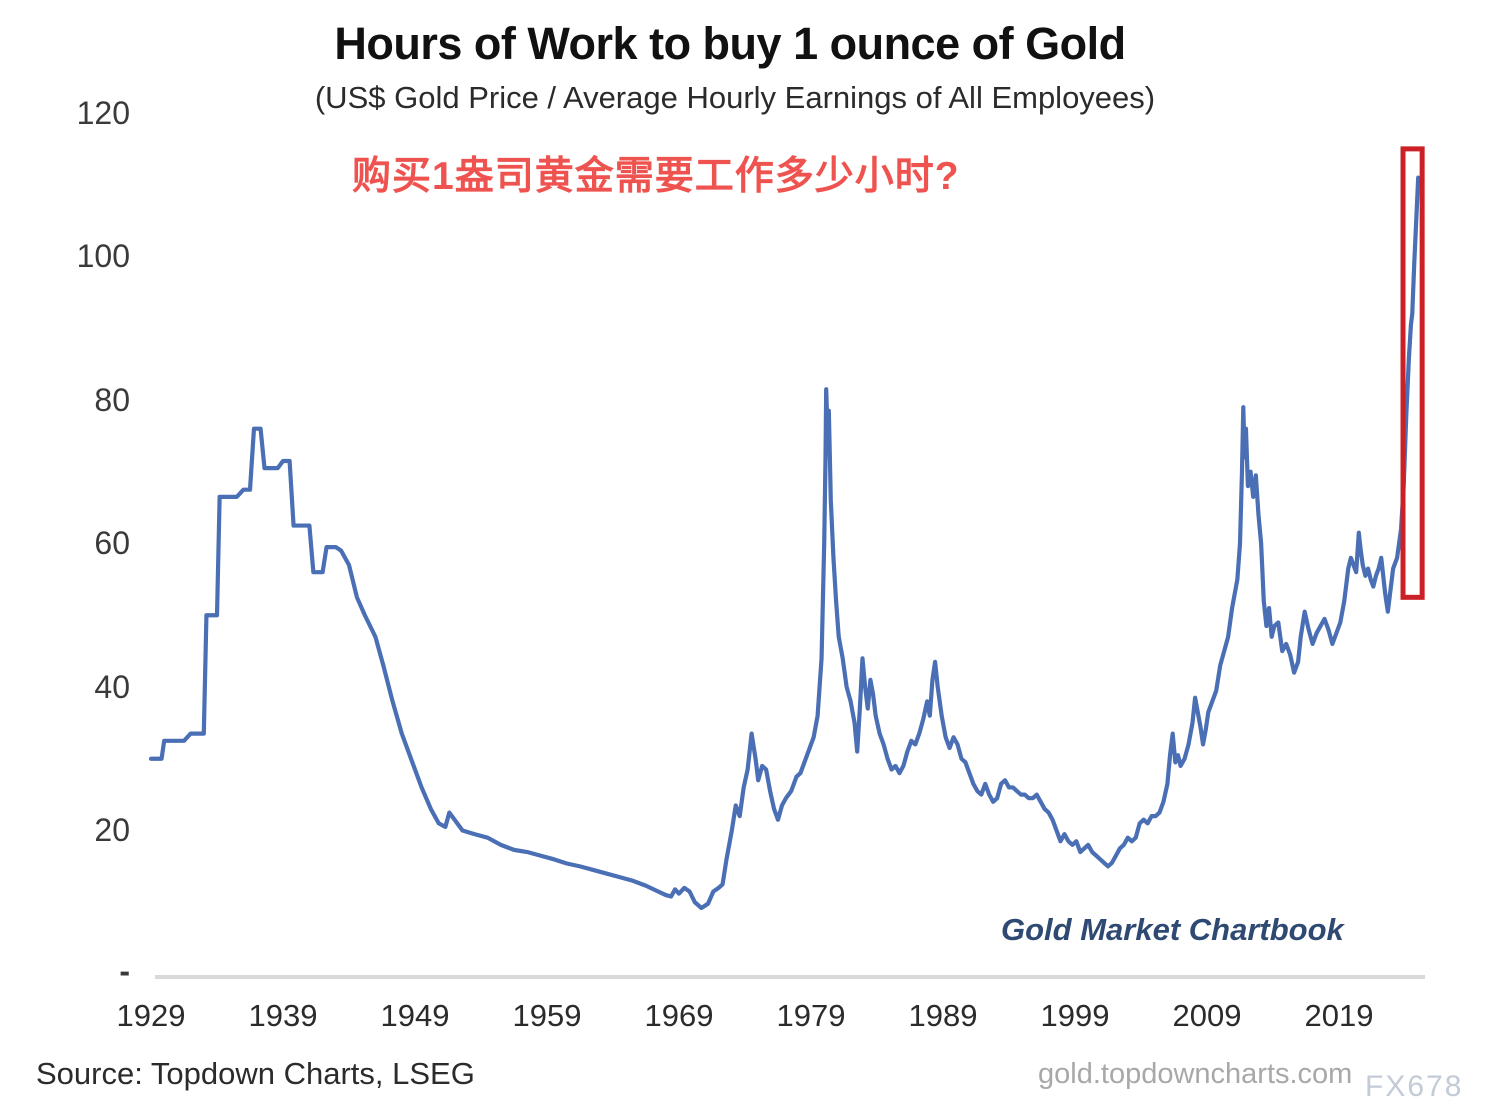 The image size is (1501, 1120). Describe the element at coordinates (112, 543) in the screenshot. I see `y-tick-60: 60` at that location.